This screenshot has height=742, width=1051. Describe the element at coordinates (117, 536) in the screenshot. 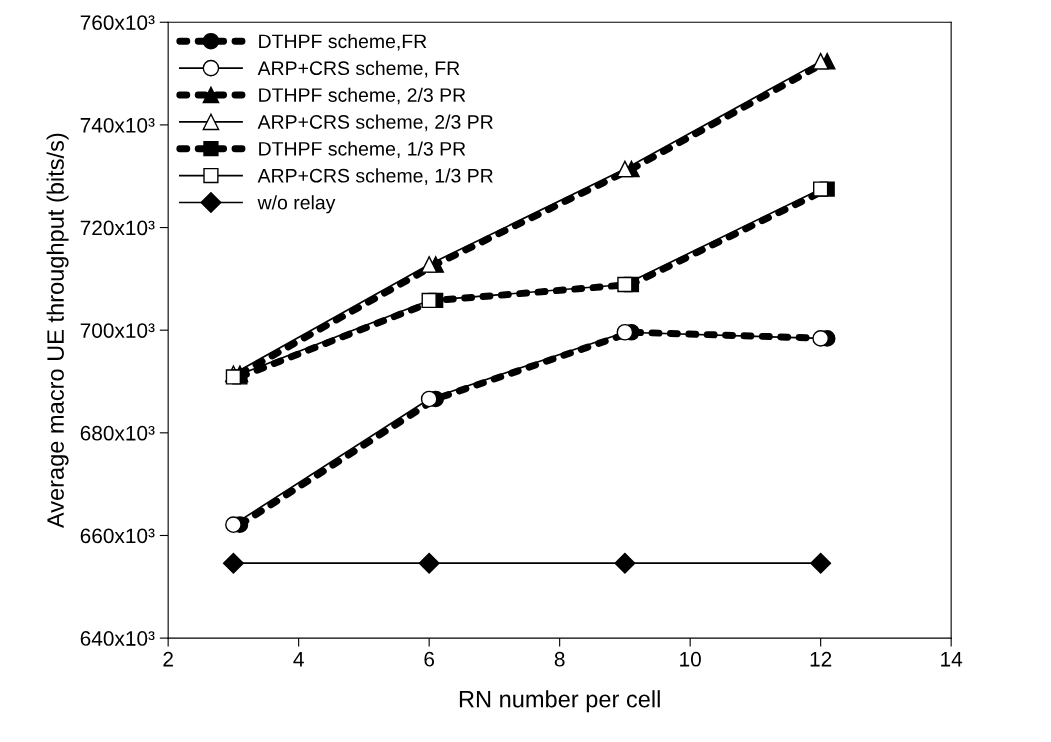

I see `y-tick-label: 660x10³` at that location.